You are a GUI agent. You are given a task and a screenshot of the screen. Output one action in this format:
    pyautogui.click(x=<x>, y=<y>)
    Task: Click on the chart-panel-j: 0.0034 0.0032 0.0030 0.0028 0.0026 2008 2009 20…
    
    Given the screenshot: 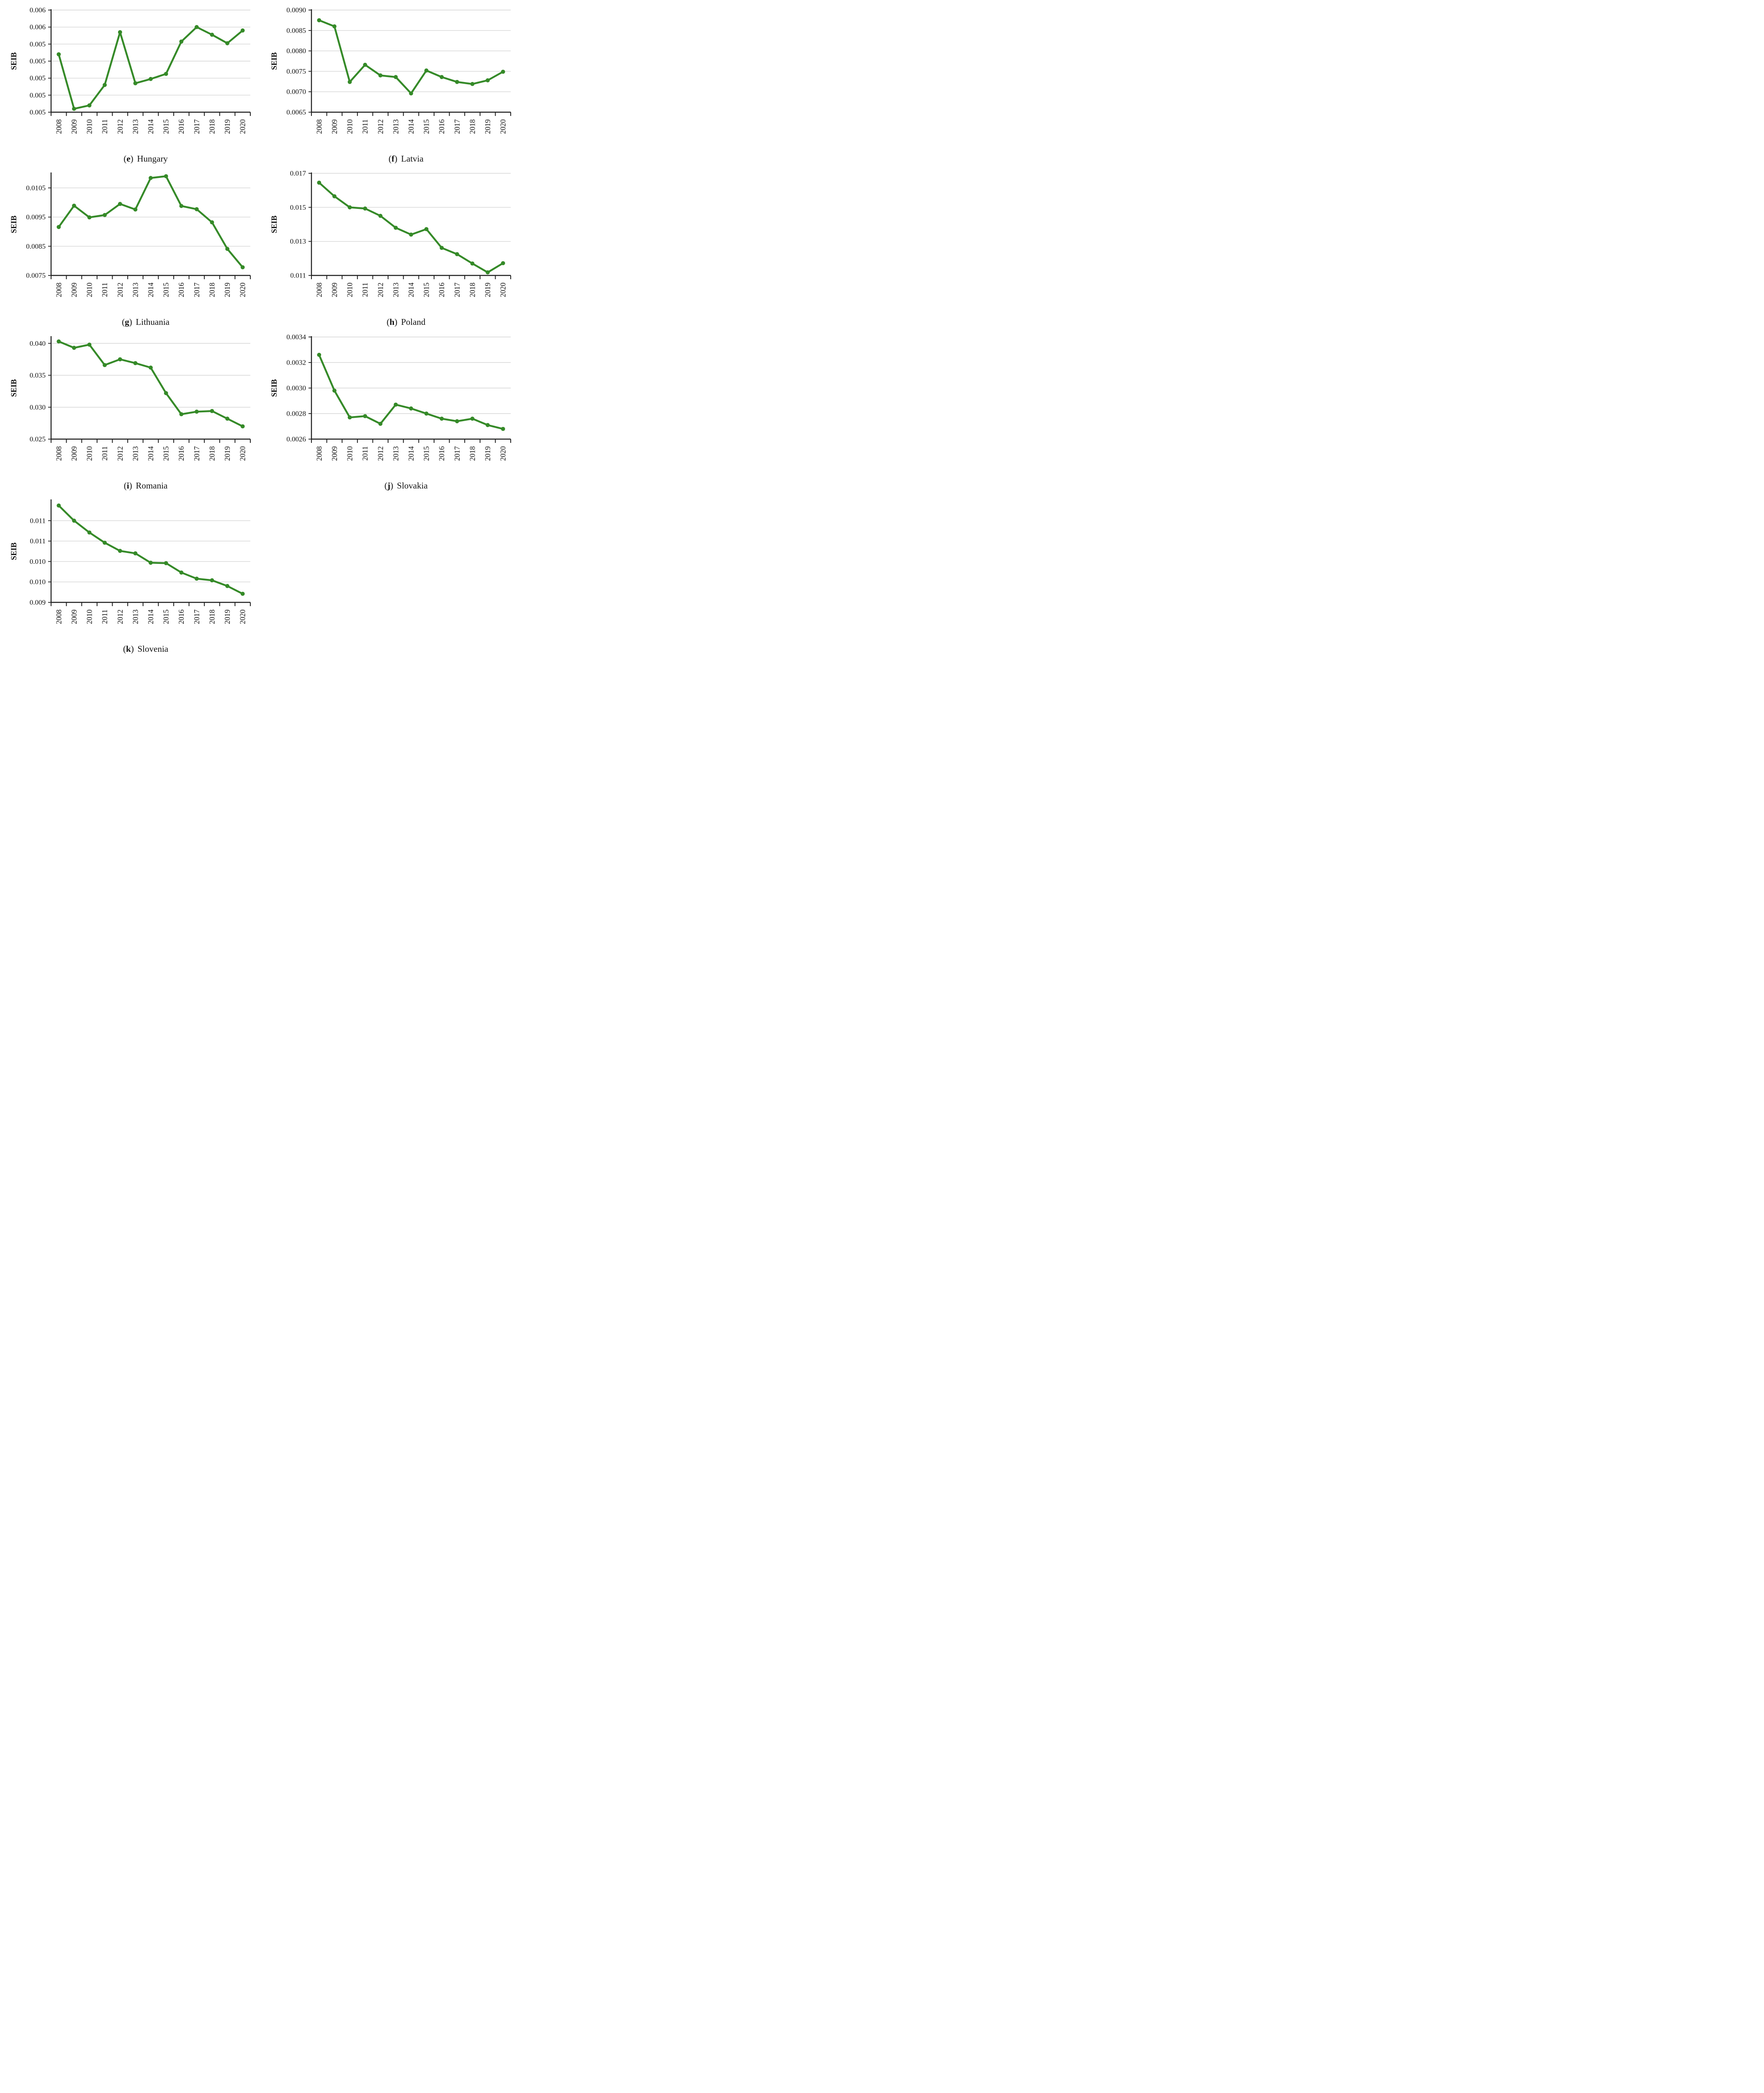 What is the action you would take?
    pyautogui.click(x=394, y=411)
    